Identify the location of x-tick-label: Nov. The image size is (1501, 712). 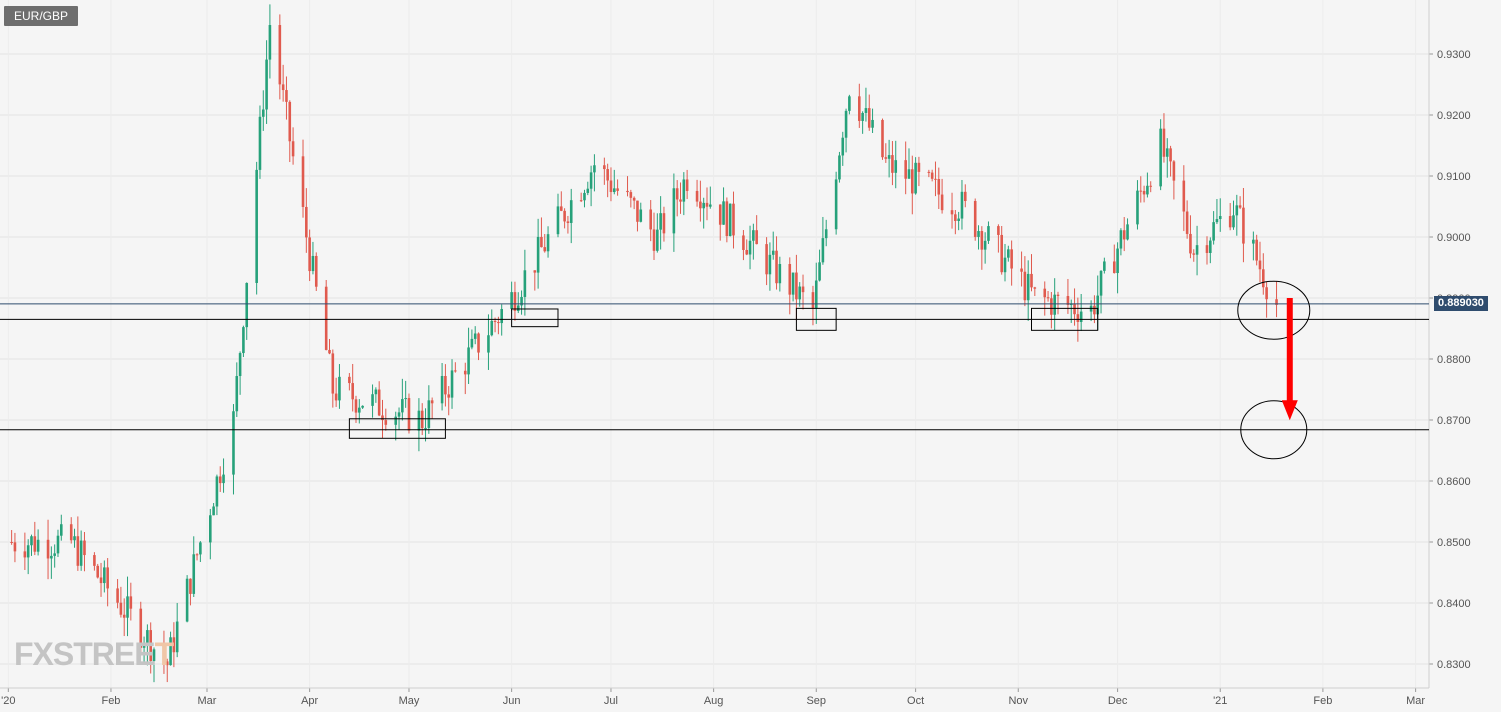
(1018, 701).